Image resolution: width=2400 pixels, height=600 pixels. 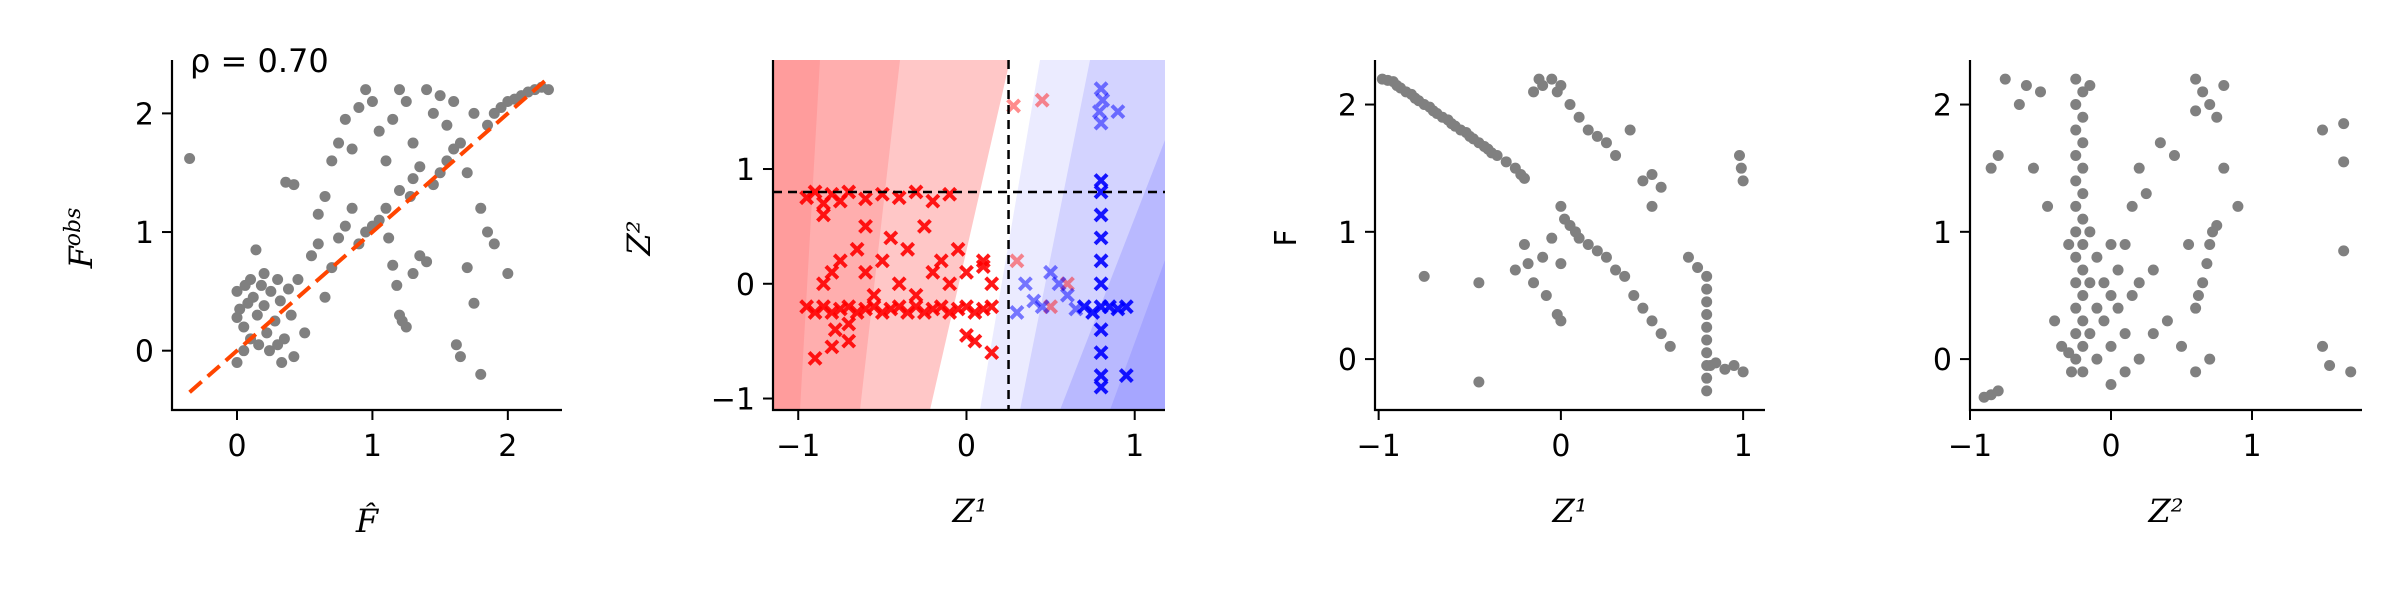 What do you see at coordinates (372, 446) in the screenshot?
I see `x-tick-label: 1` at bounding box center [372, 446].